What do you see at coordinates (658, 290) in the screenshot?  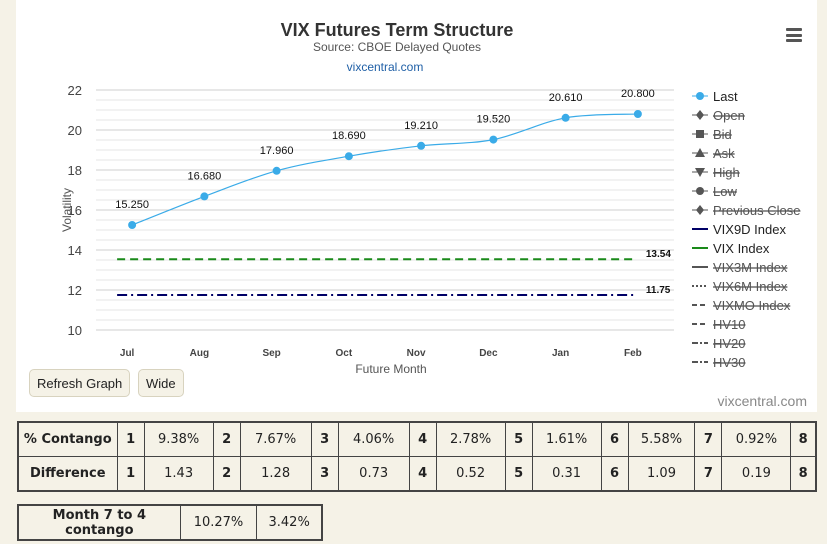 I see `vix9d-index-label: 11.75` at bounding box center [658, 290].